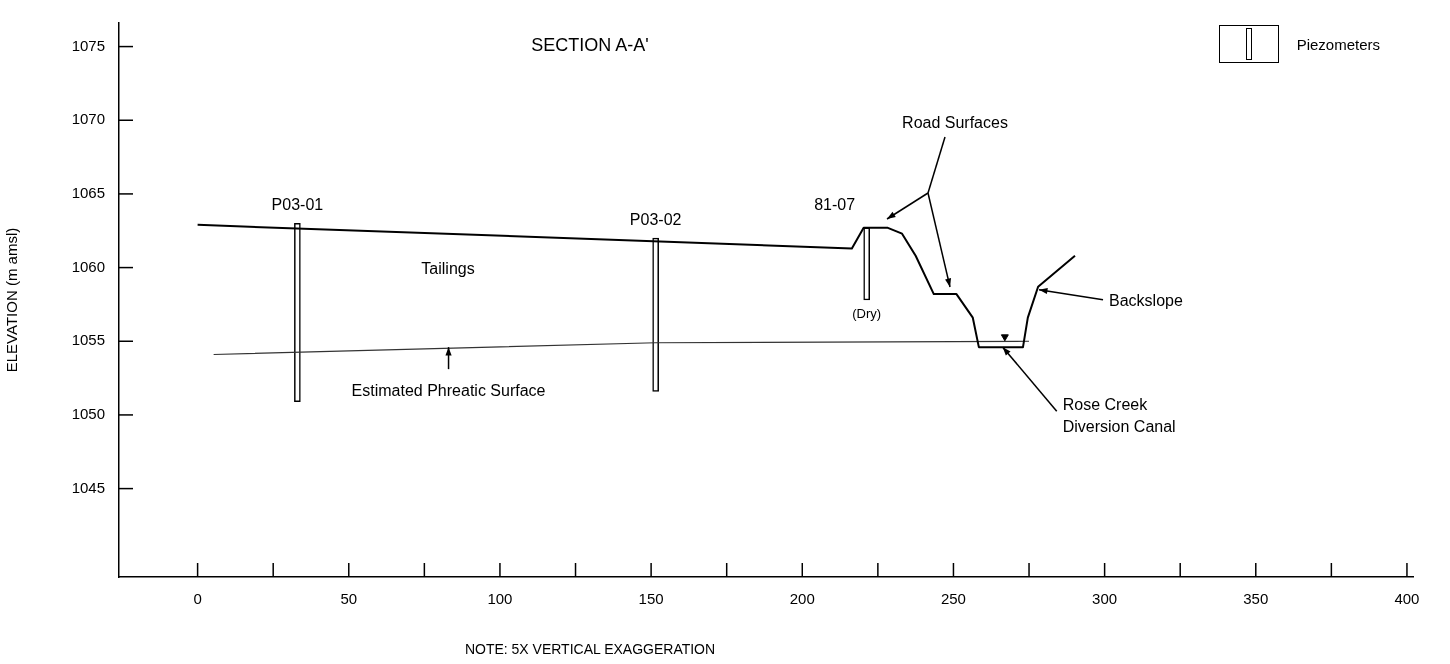  I want to click on x-tick-label: 50, so click(349, 599).